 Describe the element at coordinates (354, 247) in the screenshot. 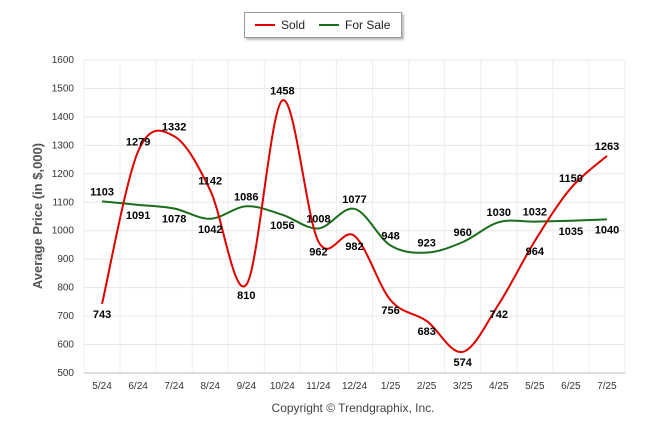

I see `data-label-sold: 982` at that location.